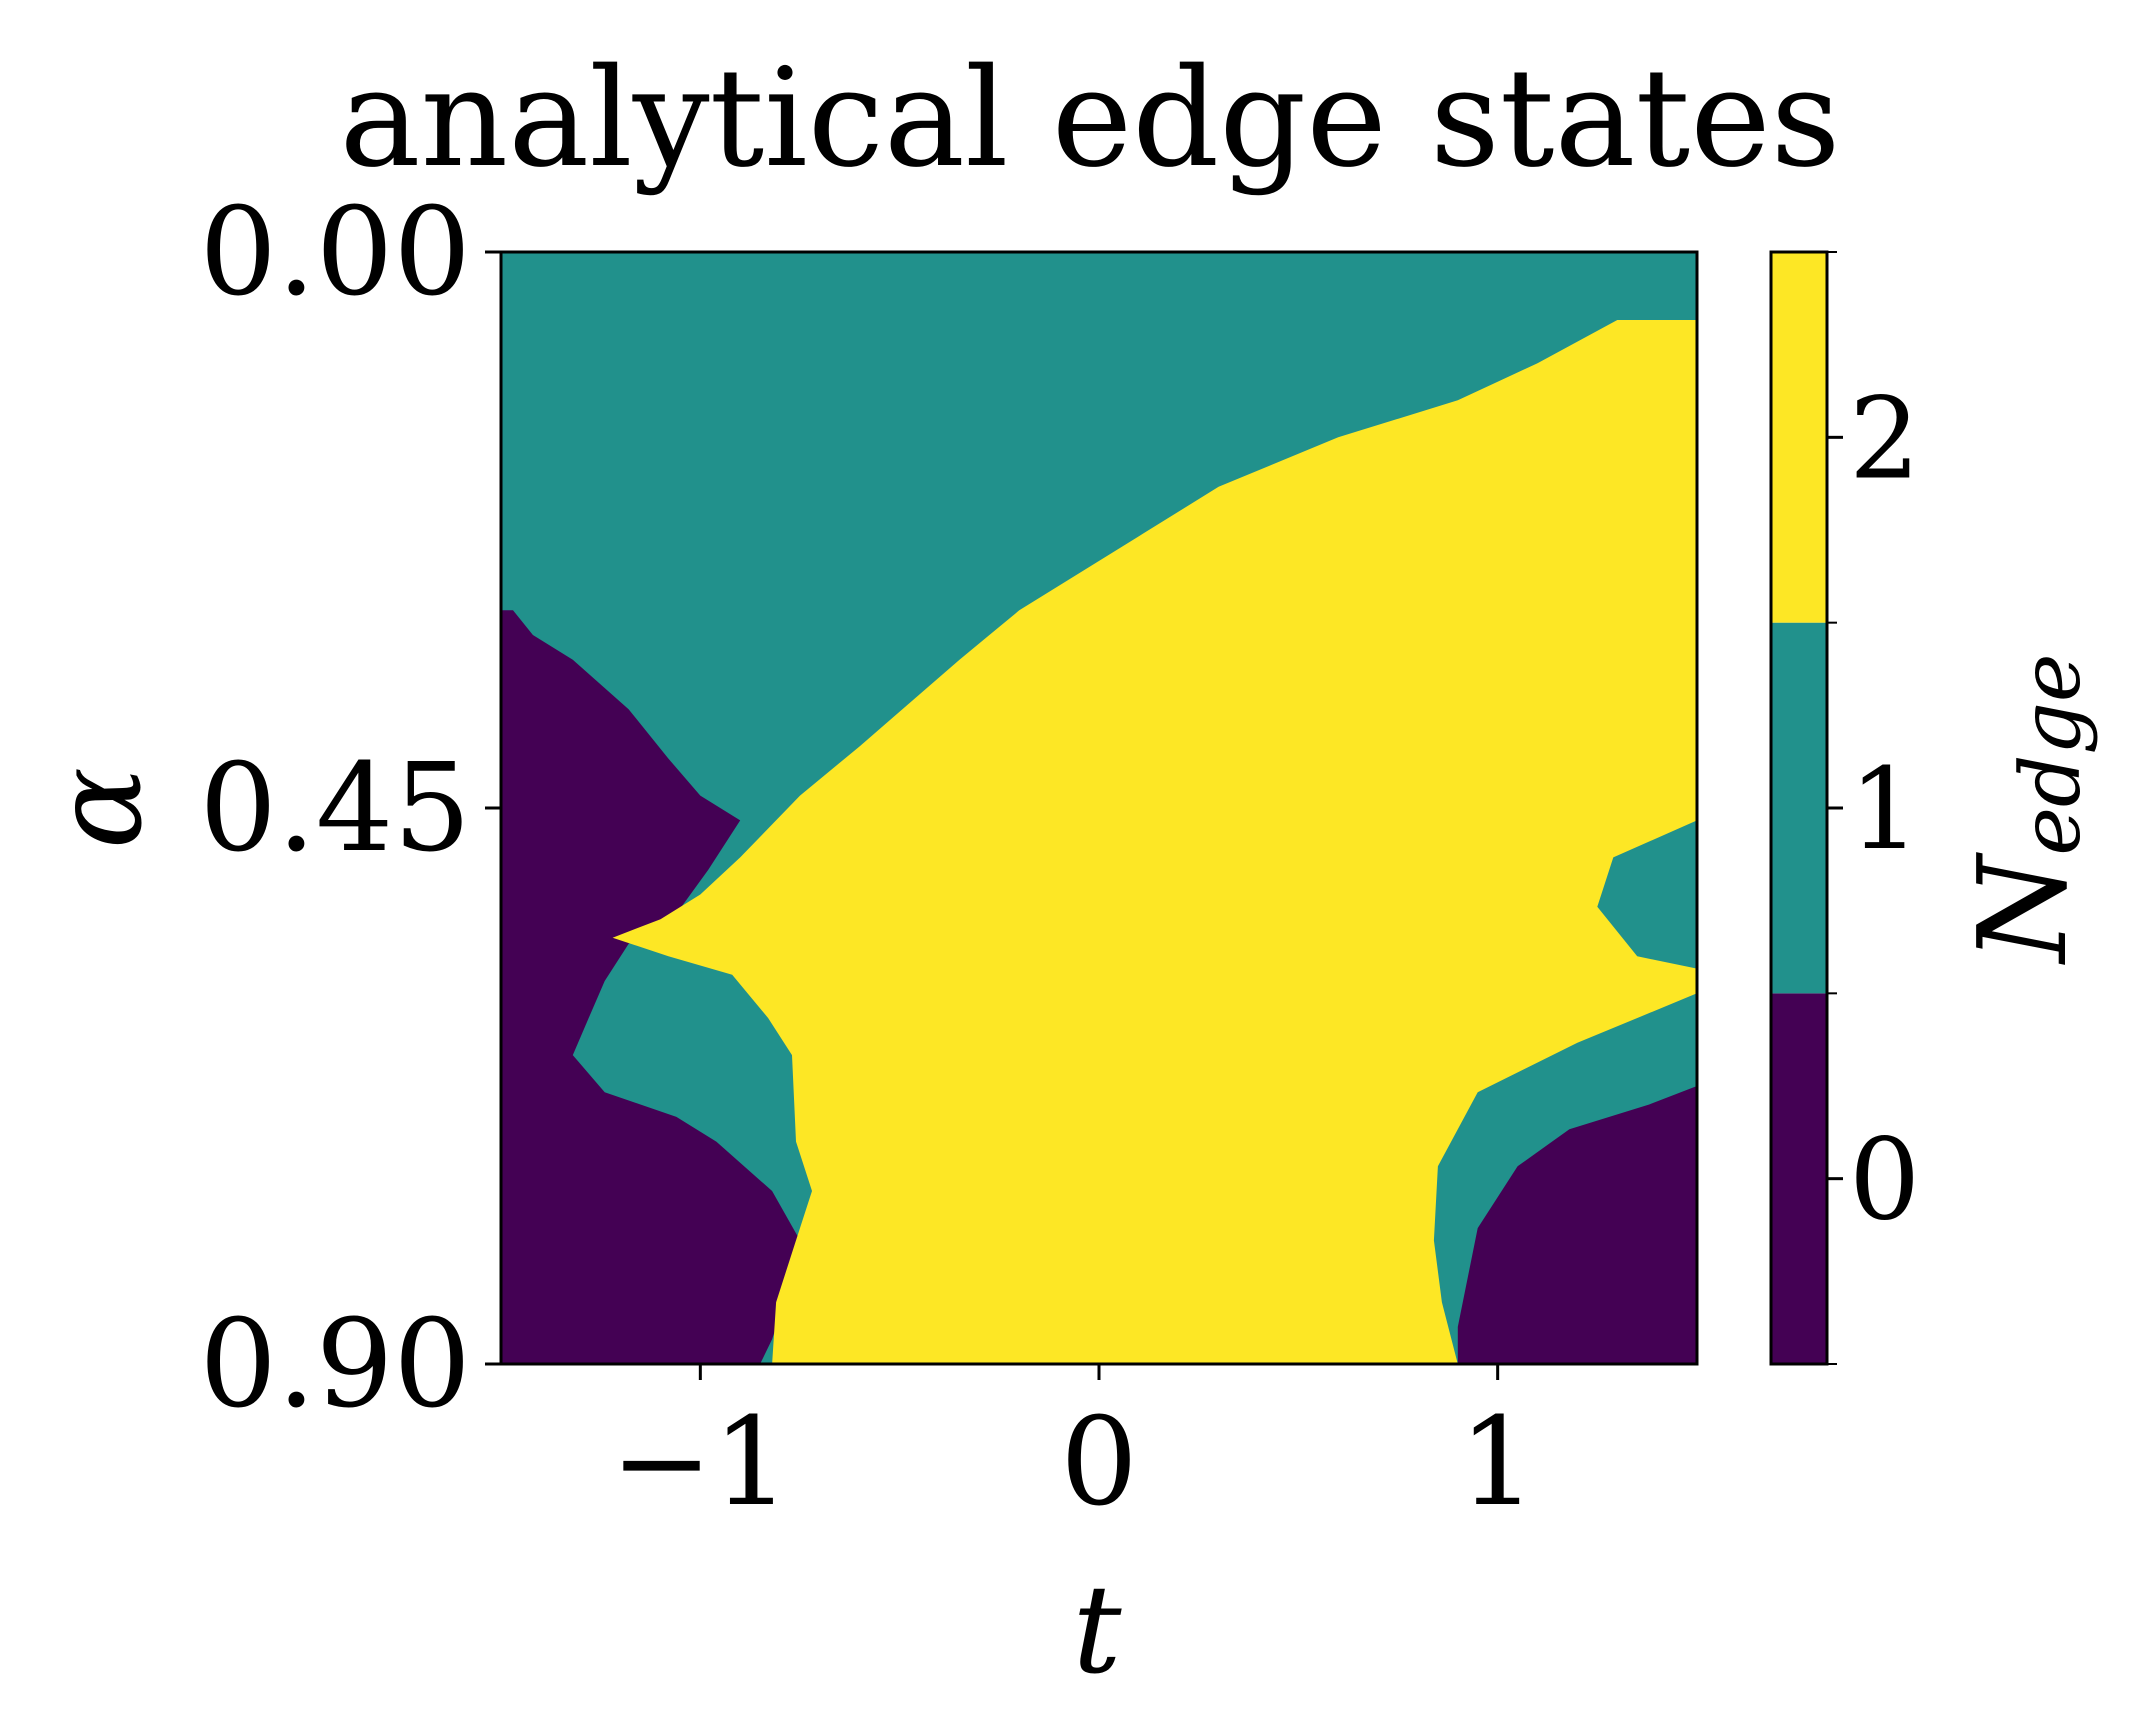  What do you see at coordinates (700, 1462) in the screenshot?
I see `x-tick-label: −1` at bounding box center [700, 1462].